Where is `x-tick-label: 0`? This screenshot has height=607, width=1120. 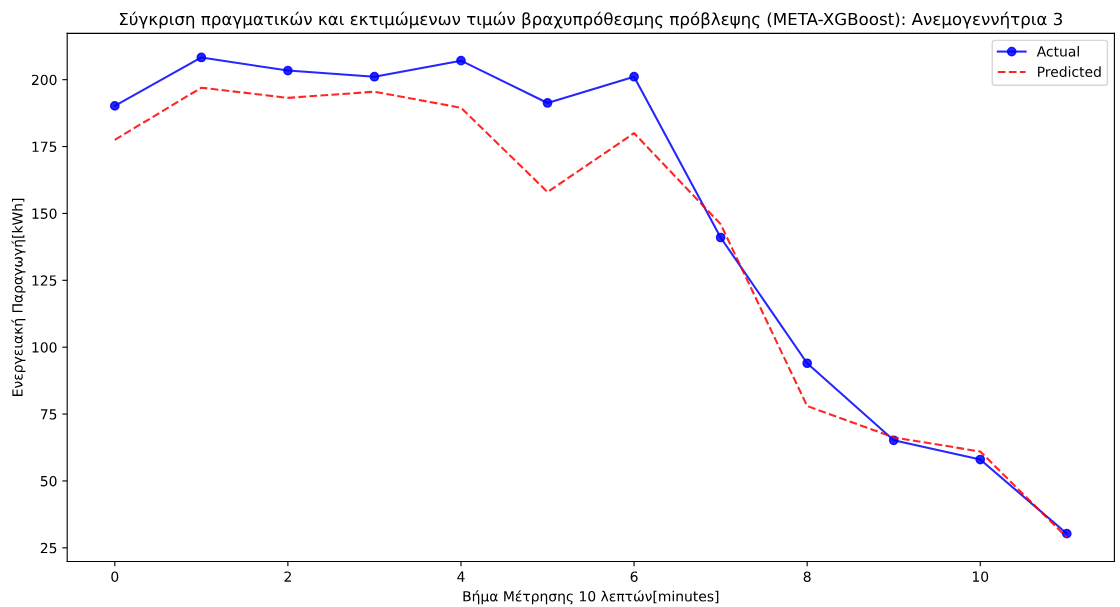
x-tick-label: 0 is located at coordinates (115, 576).